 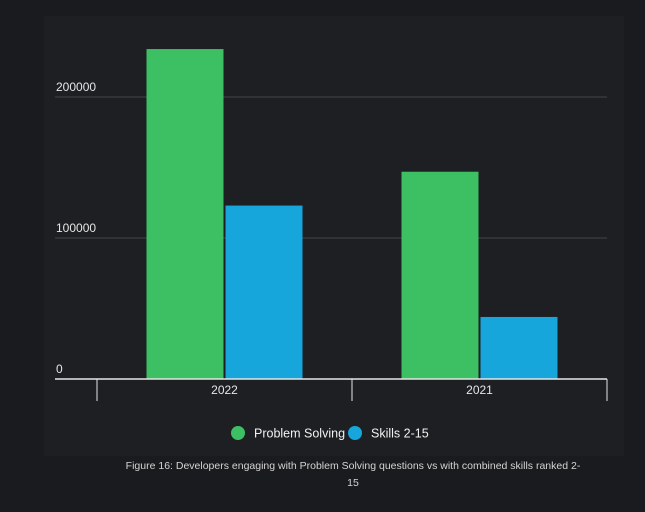 I want to click on bar-skills-2-15-2022, so click(x=264, y=292).